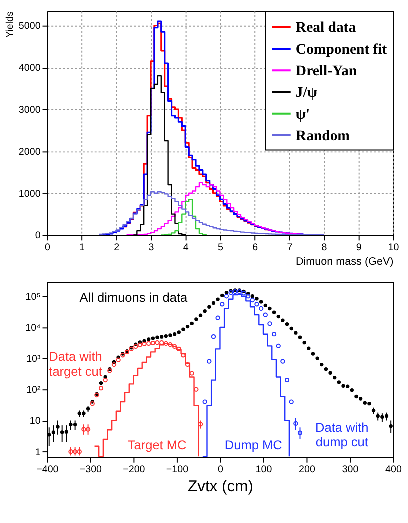  What do you see at coordinates (36, 422) in the screenshot?
I see `y-tick-label: 10` at bounding box center [36, 422].